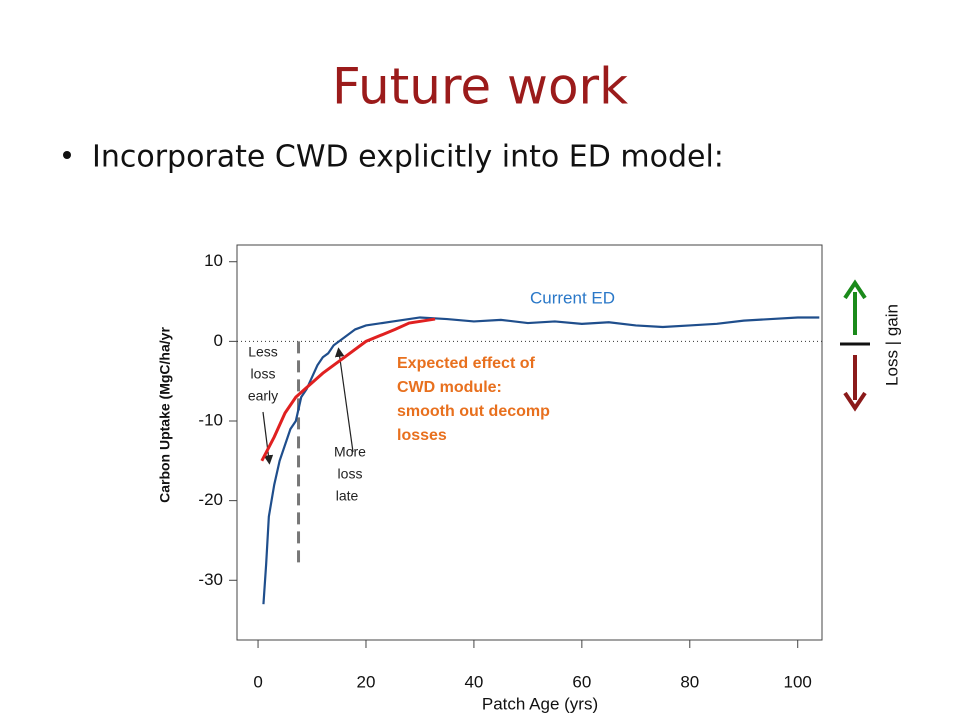 Image resolution: width=960 pixels, height=725 pixels. What do you see at coordinates (473, 411) in the screenshot?
I see `annotation-expected: smooth out decomp` at bounding box center [473, 411].